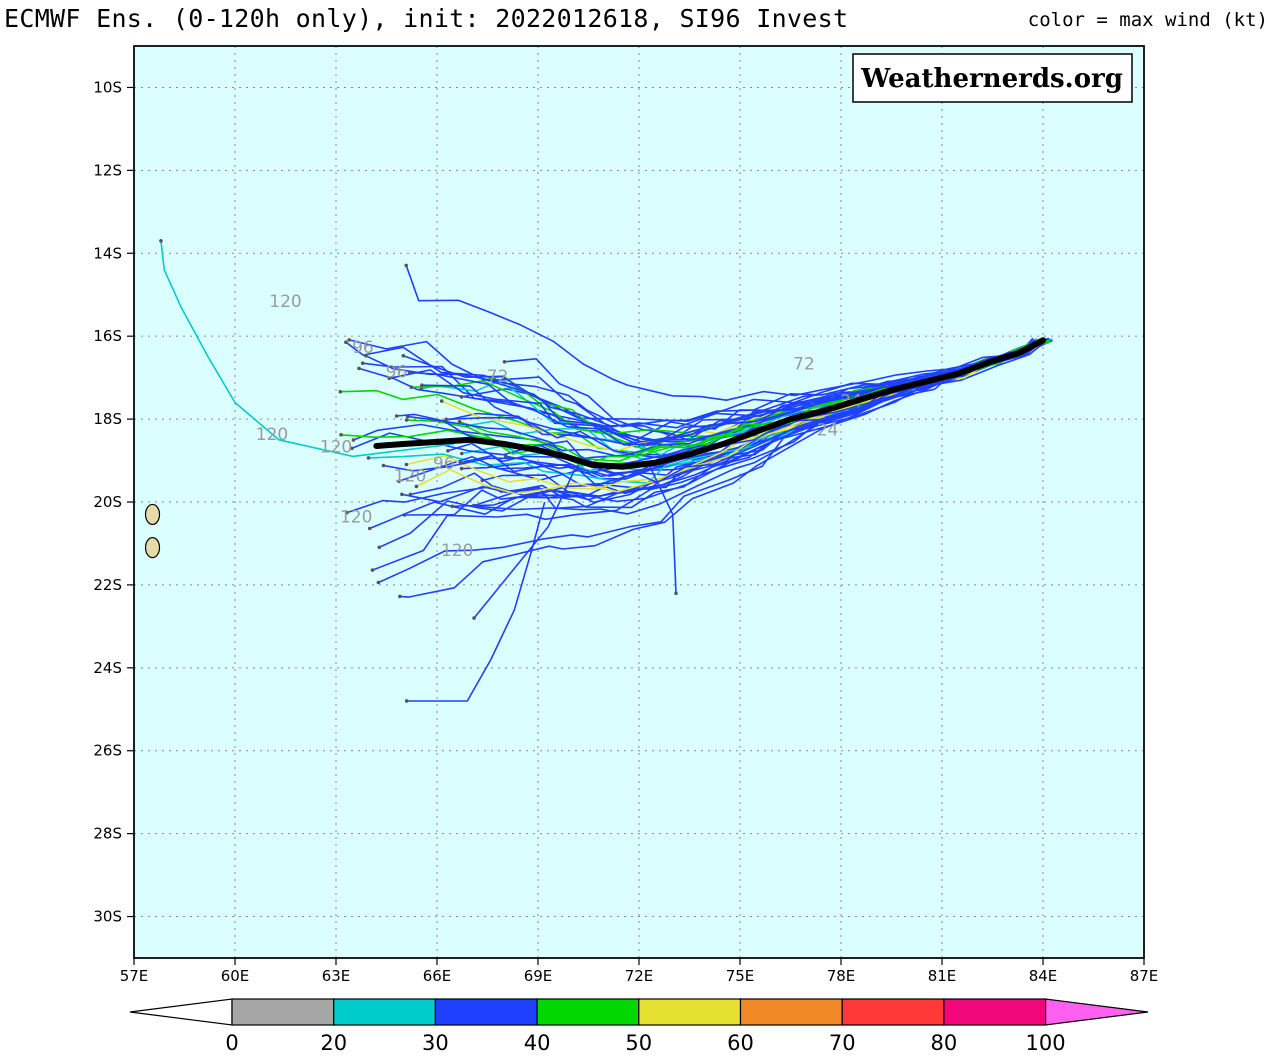 The image size is (1278, 1056). What do you see at coordinates (107, 253) in the screenshot?
I see `lat-tick-label: 14S` at bounding box center [107, 253].